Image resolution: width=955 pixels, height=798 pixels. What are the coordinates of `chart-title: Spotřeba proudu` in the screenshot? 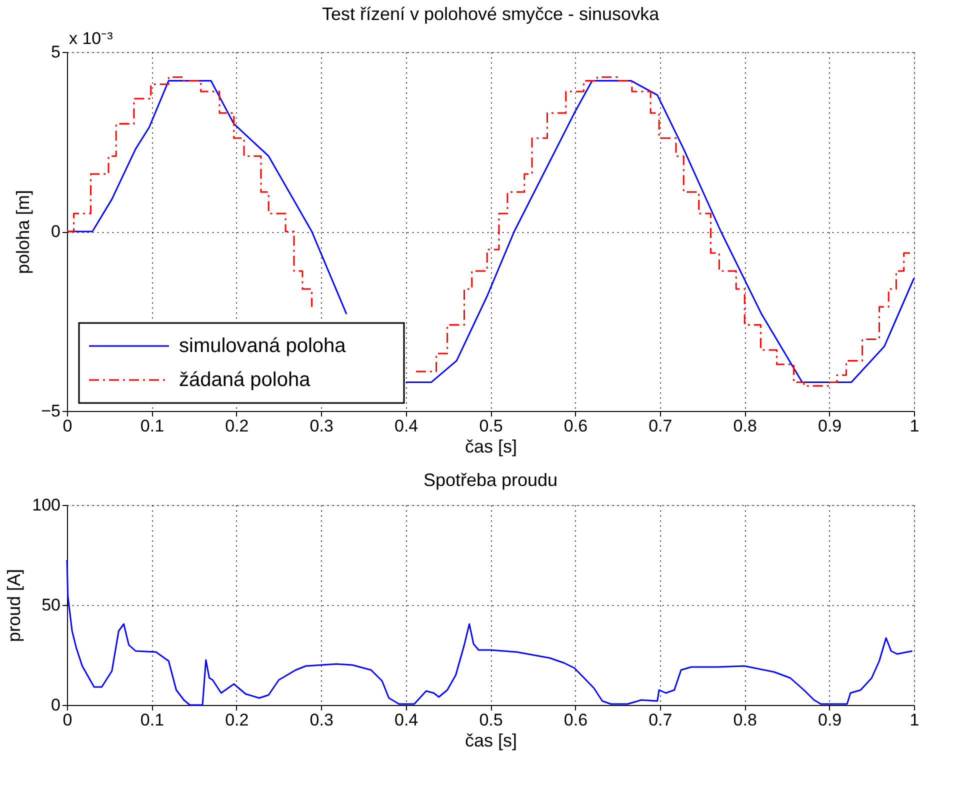 It's located at (490, 480).